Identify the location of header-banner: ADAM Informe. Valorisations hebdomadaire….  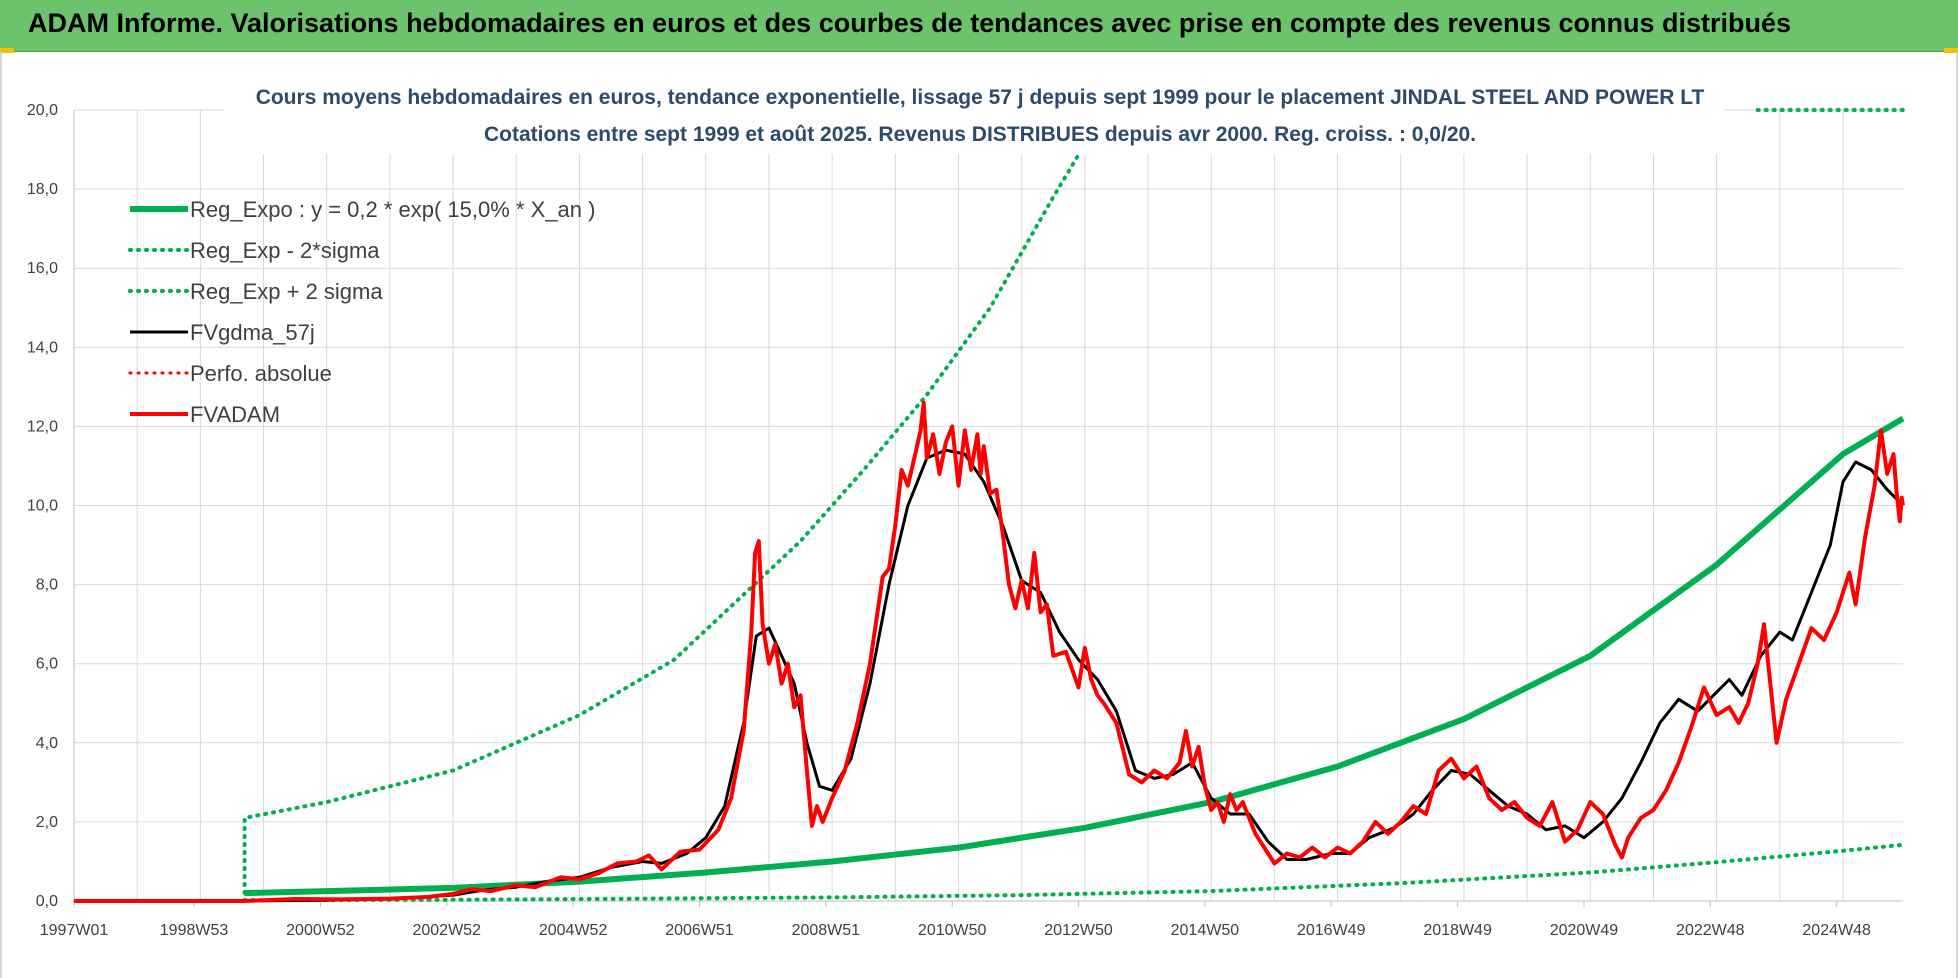
(979, 26).